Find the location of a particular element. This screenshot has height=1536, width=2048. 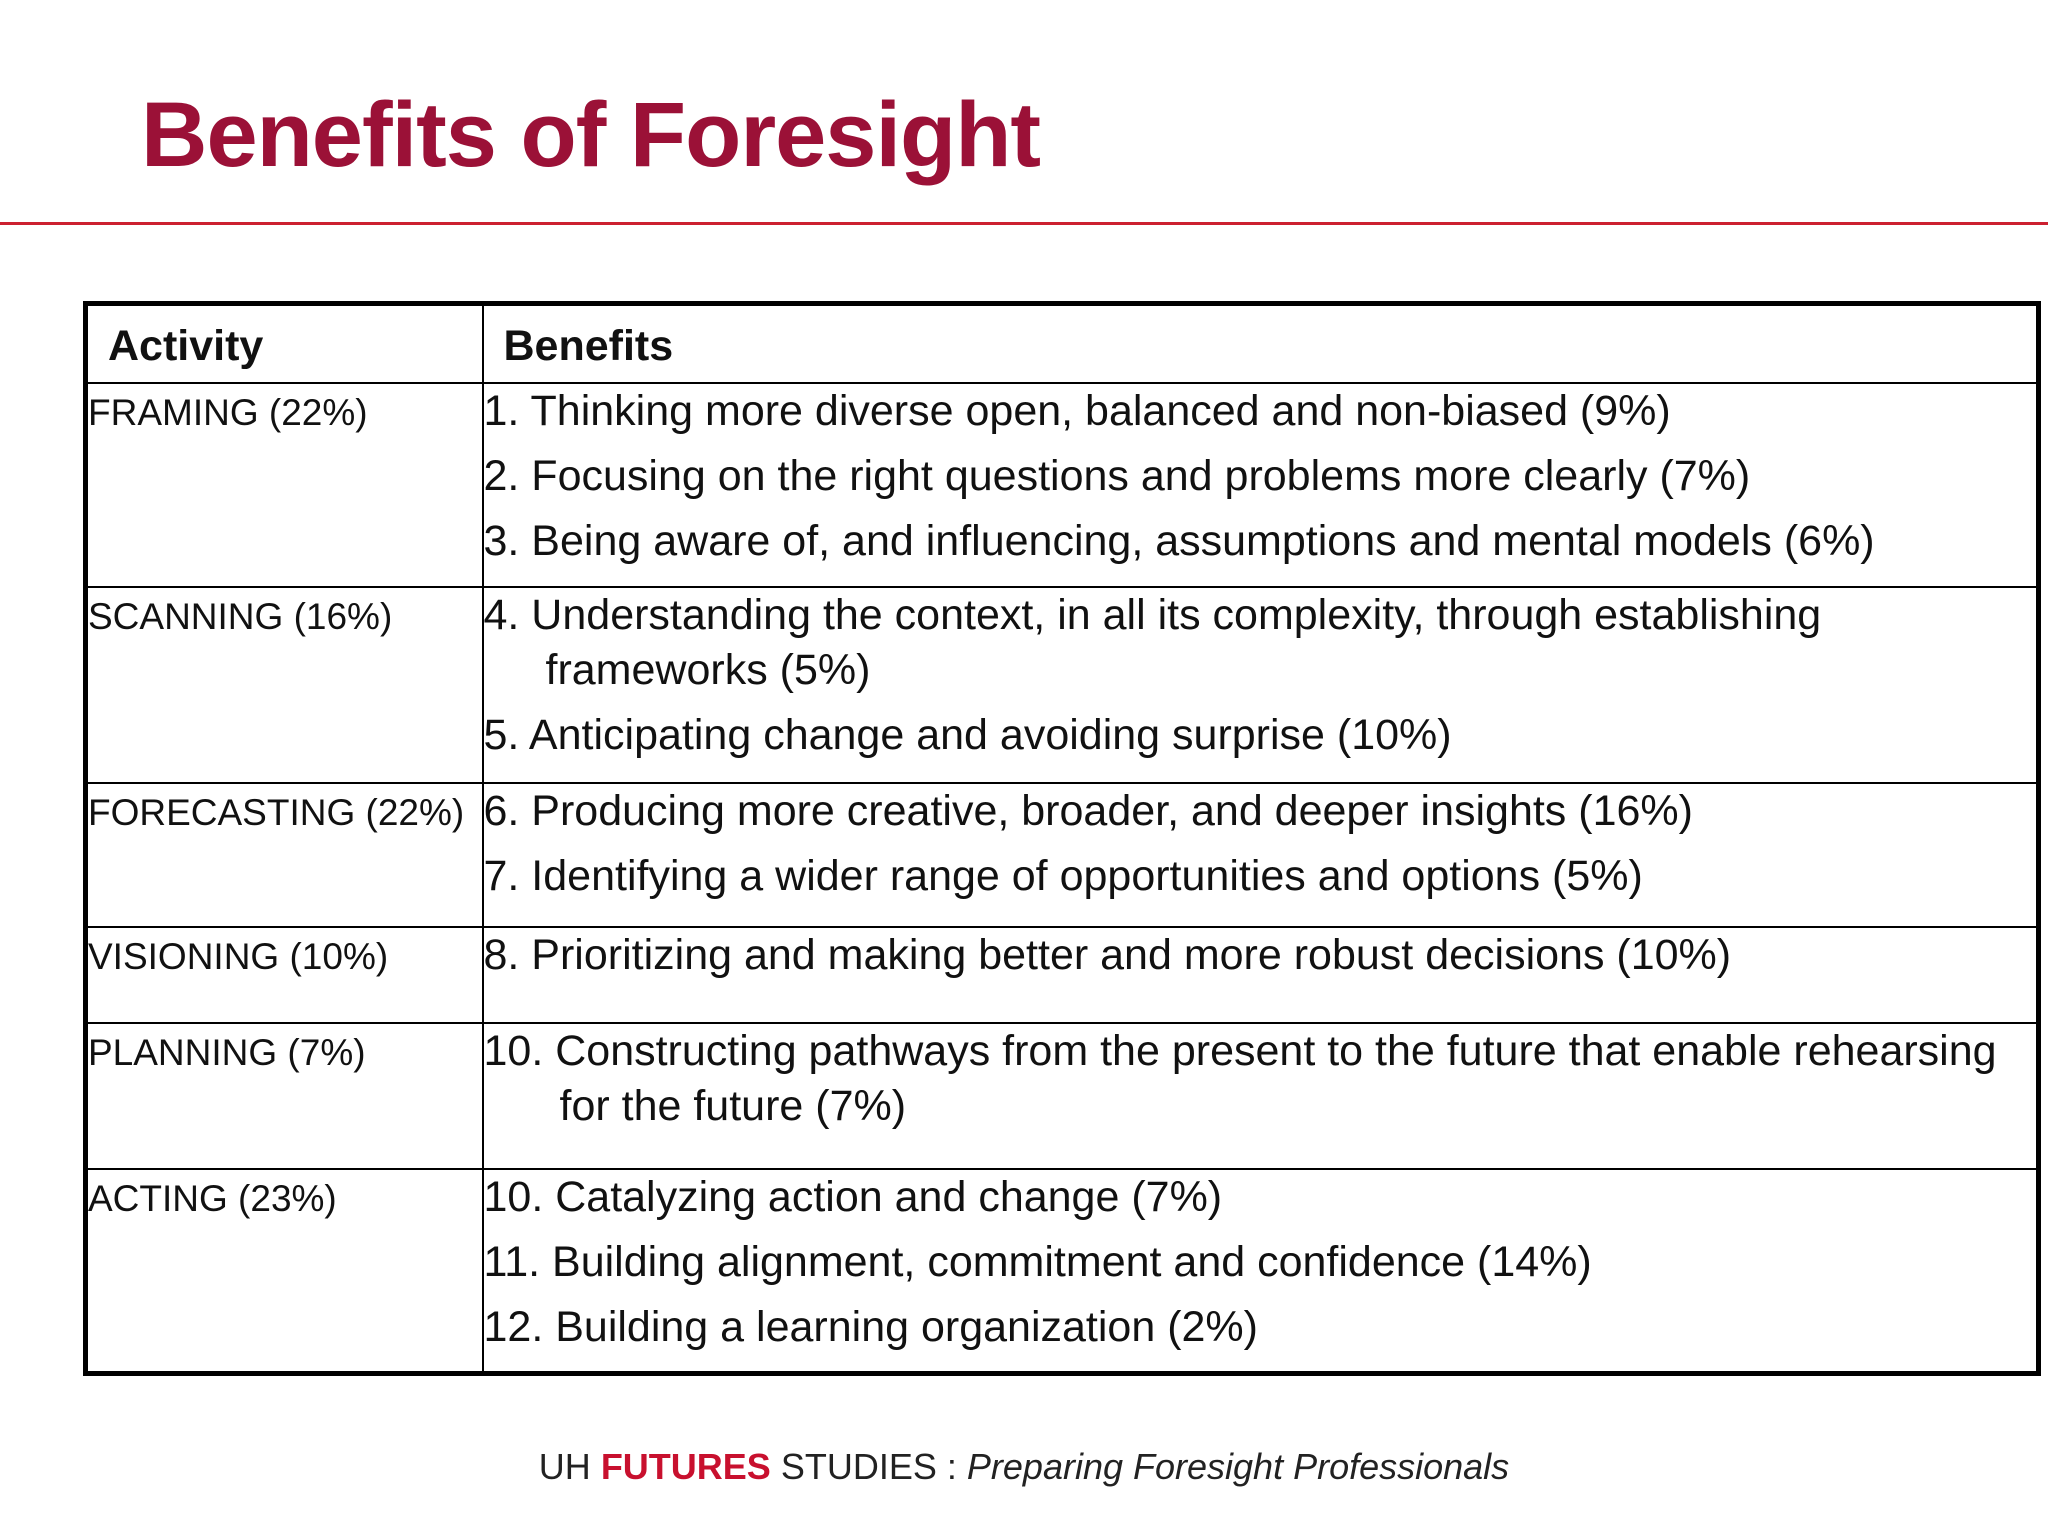

column-header-benefits: Benefits is located at coordinates (1260, 343).